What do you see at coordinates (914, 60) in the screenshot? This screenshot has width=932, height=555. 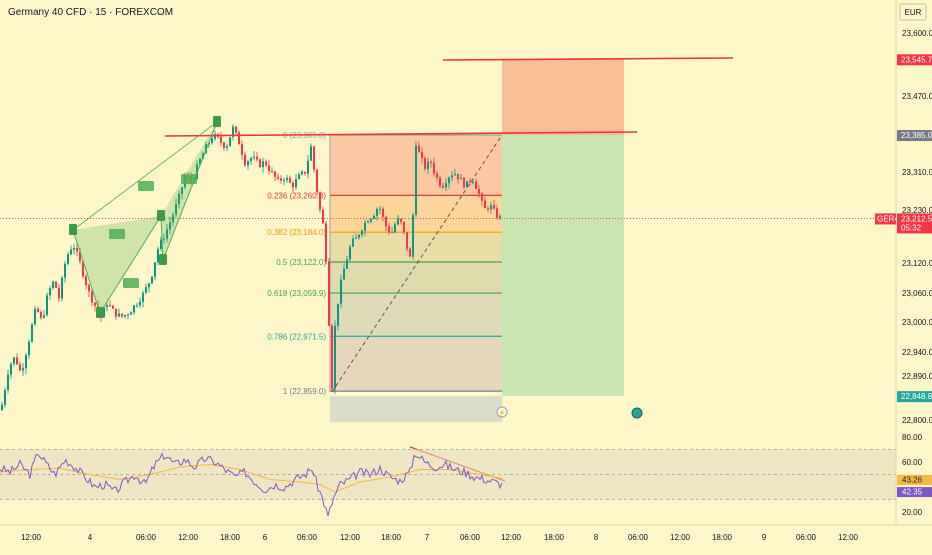 I see `target-price-label` at bounding box center [914, 60].